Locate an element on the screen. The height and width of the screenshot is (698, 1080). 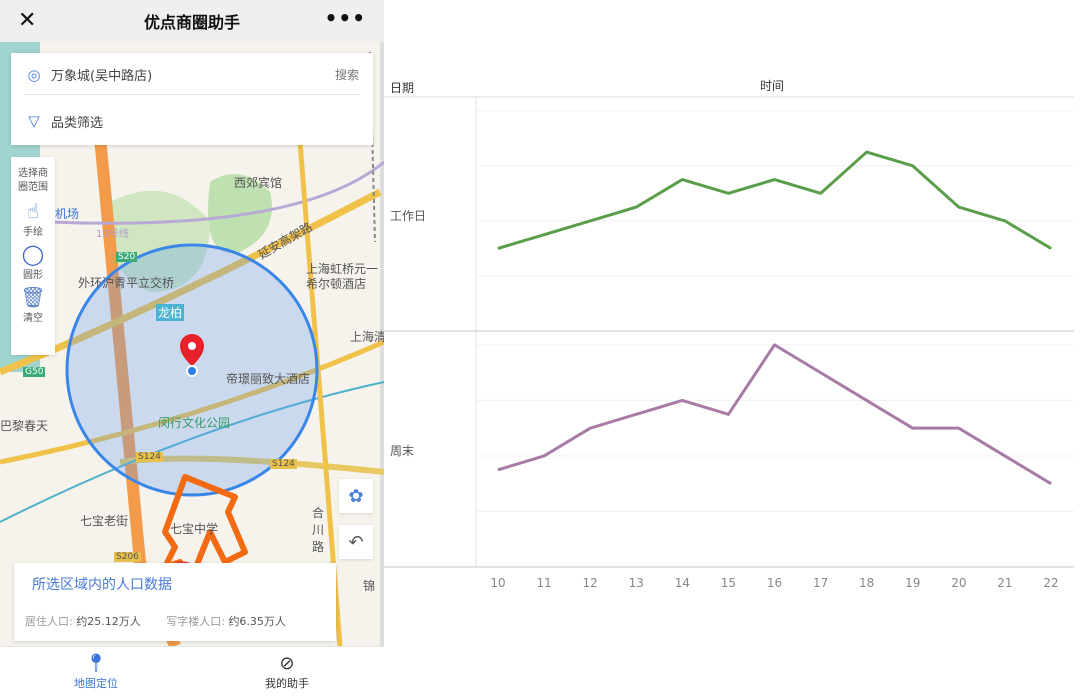
more-icon: ••• is located at coordinates (345, 18).